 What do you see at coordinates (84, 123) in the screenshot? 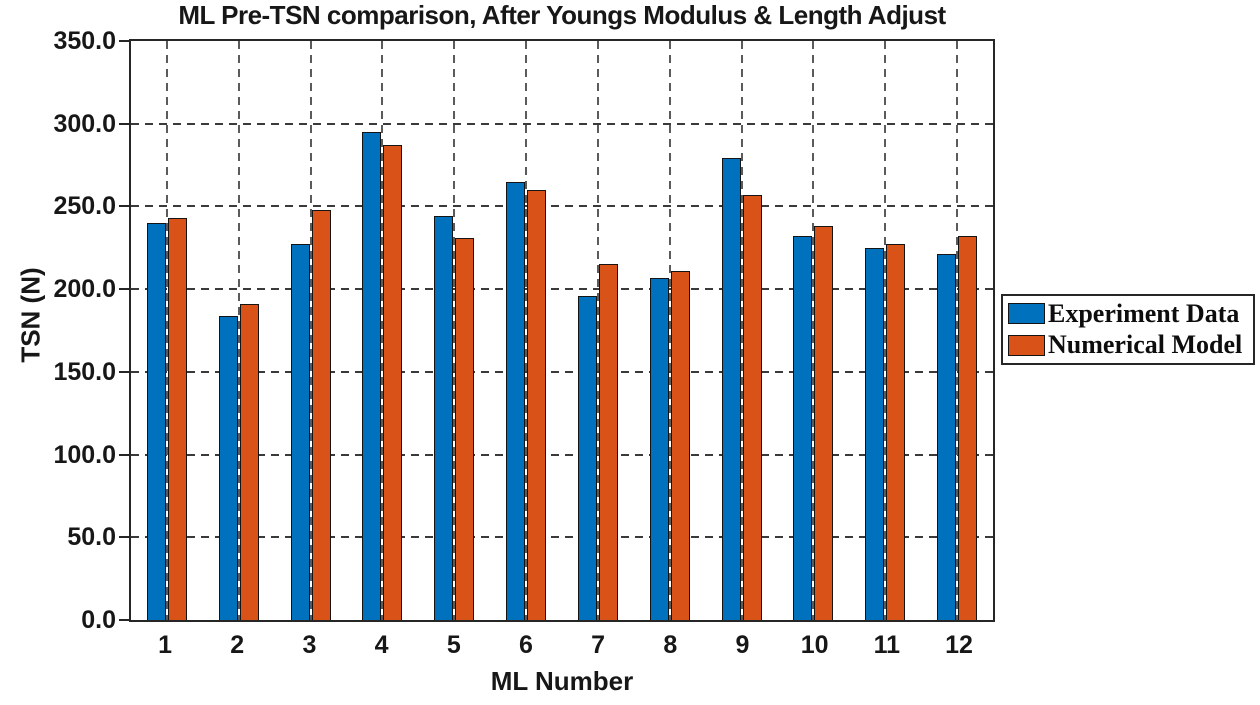
I see `y-tick-label-300.0: 300.0` at bounding box center [84, 123].